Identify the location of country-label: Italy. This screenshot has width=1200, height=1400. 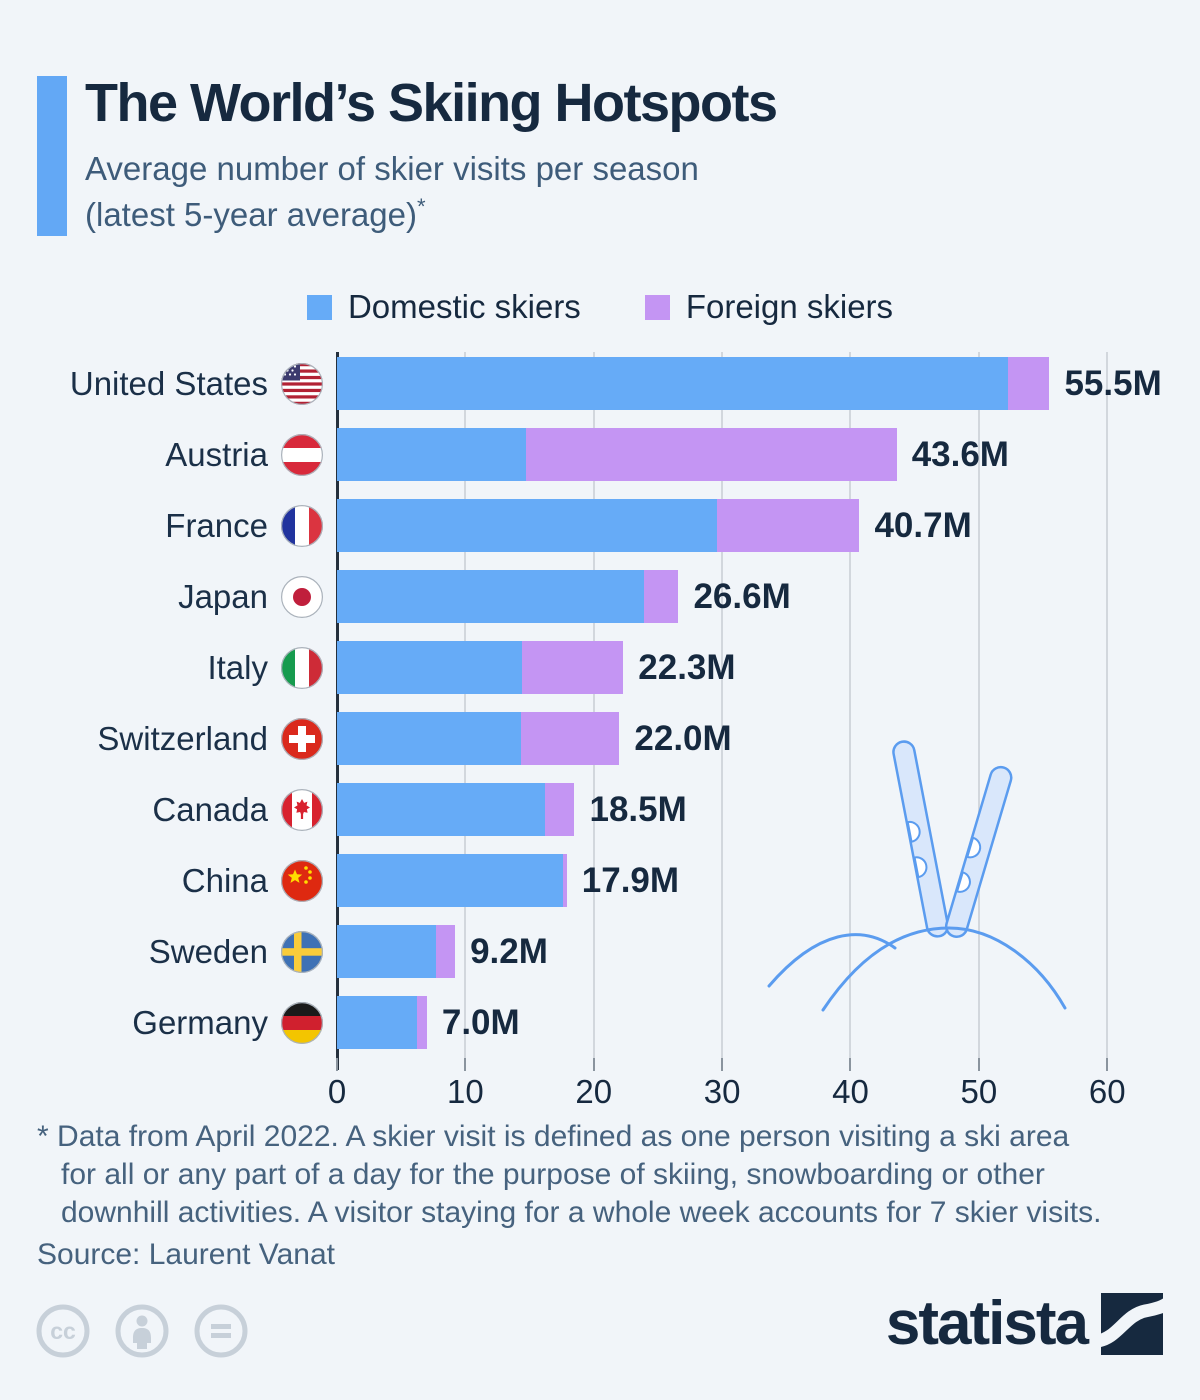
(237, 667).